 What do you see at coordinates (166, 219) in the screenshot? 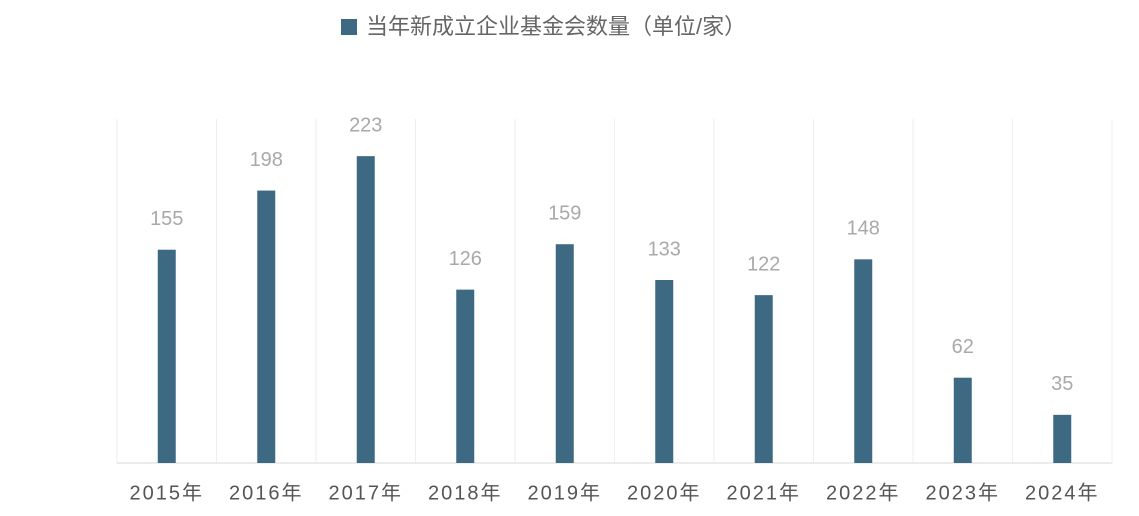
I see `value-label: 155` at bounding box center [166, 219].